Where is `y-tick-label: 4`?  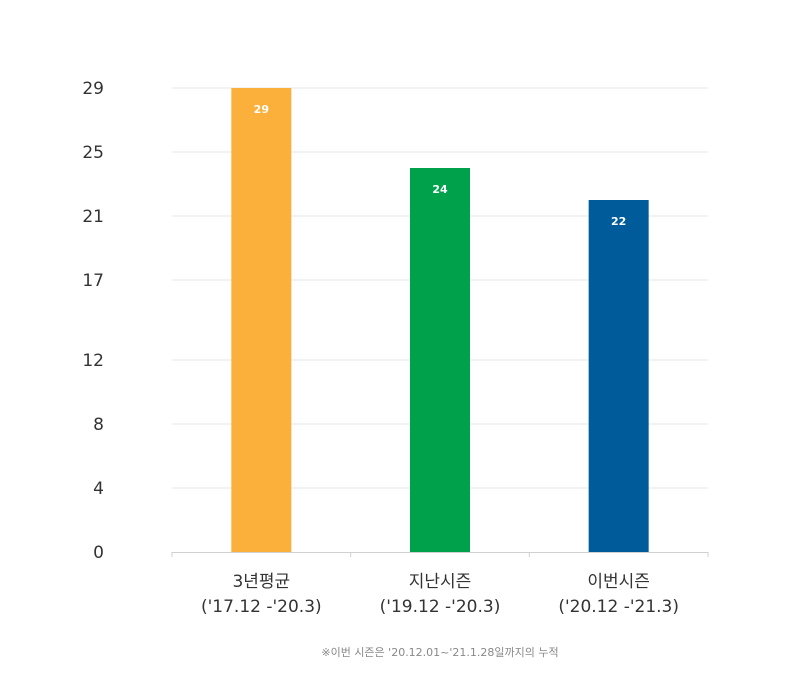 y-tick-label: 4 is located at coordinates (98, 489).